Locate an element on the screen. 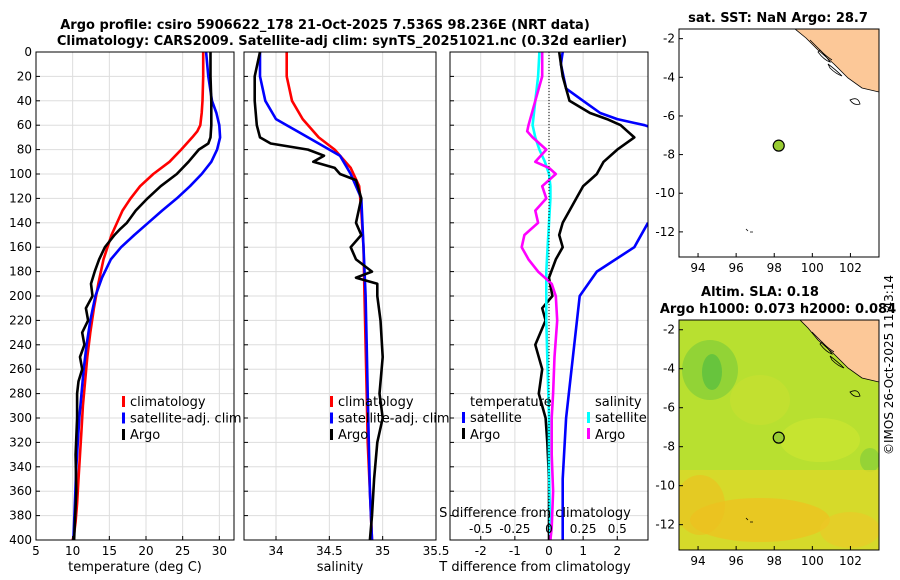 The height and width of the screenshot is (580, 900). y-tick-label: 120 is located at coordinates (20, 198).